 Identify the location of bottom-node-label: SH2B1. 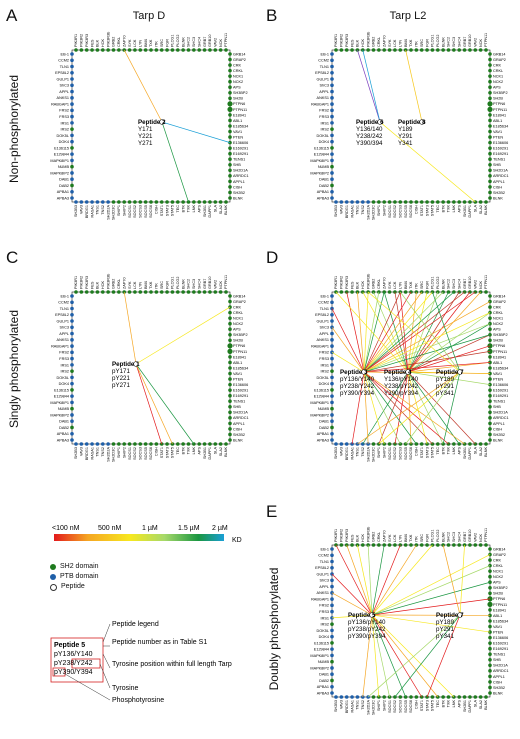
(205, 211).